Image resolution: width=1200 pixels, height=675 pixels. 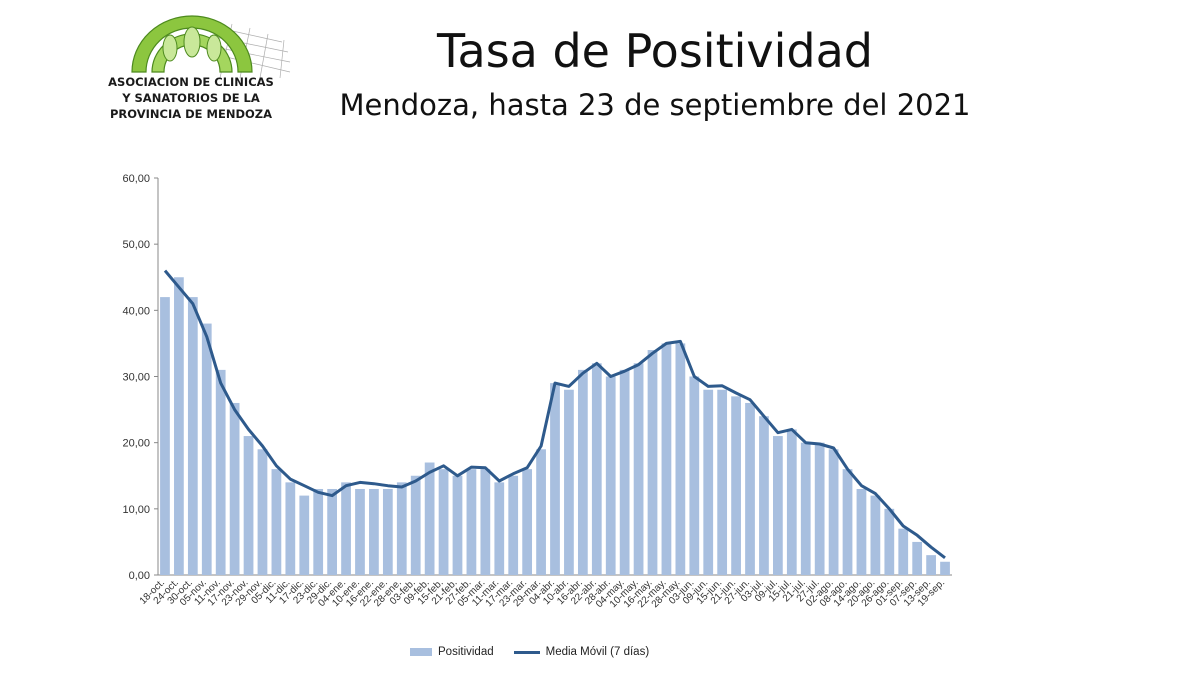 What do you see at coordinates (466, 652) in the screenshot?
I see `legend-label-positividad: Positividad` at bounding box center [466, 652].